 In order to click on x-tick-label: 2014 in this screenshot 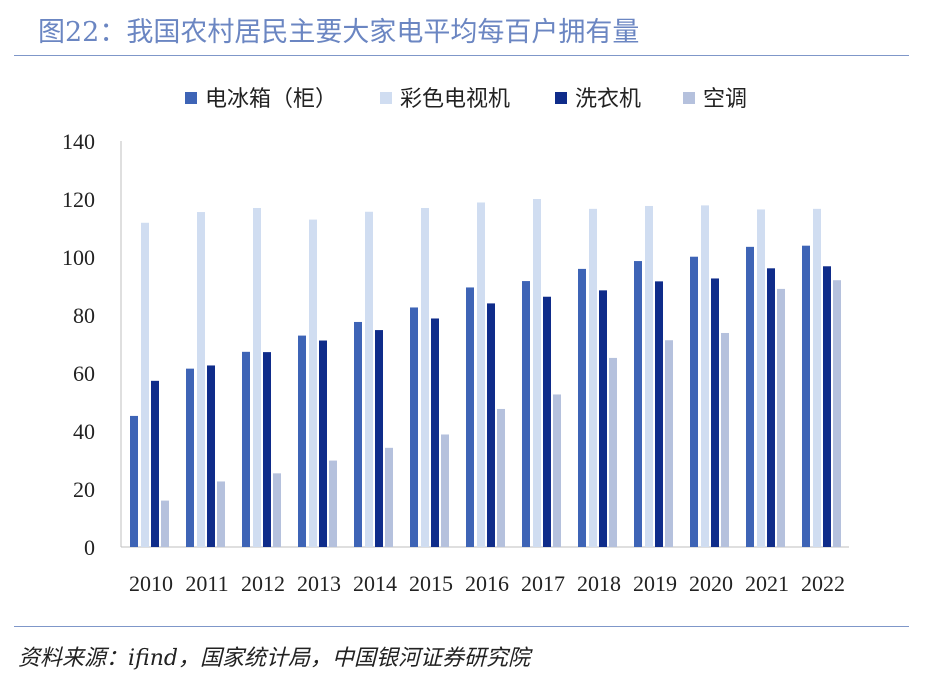, I will do `click(375, 583)`.